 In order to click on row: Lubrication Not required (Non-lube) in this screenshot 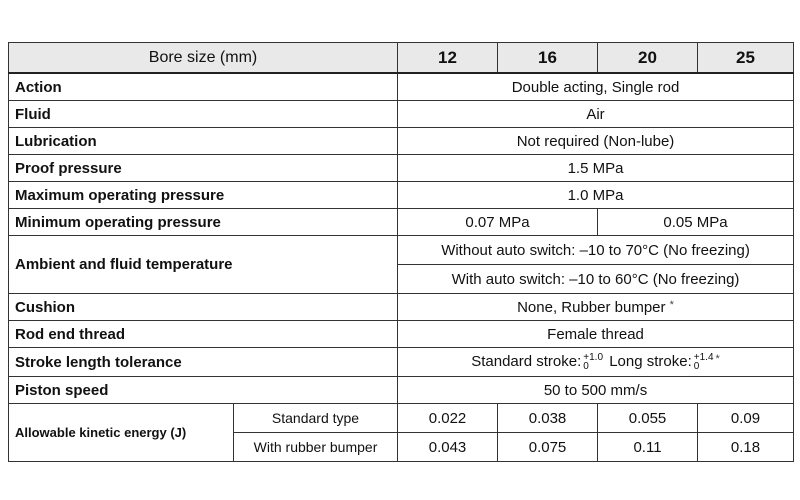, I will do `click(401, 141)`.